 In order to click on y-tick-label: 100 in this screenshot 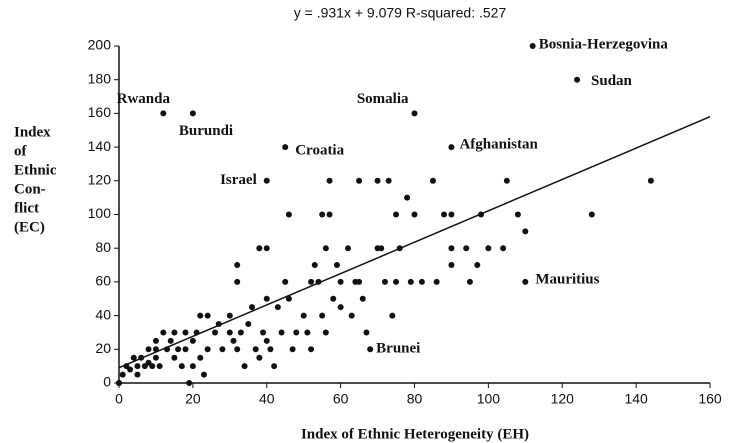, I will do `click(100, 213)`.